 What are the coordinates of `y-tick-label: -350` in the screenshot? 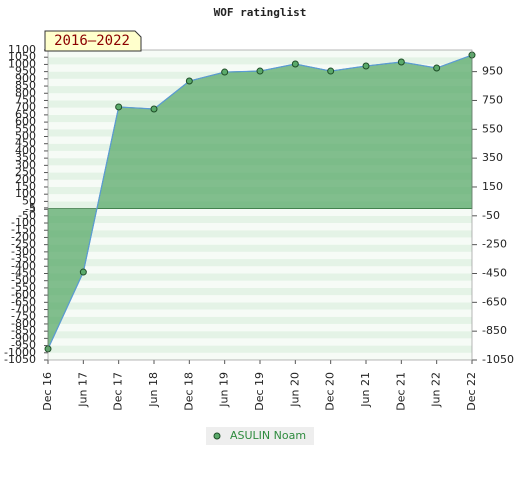 It's located at (23, 258).